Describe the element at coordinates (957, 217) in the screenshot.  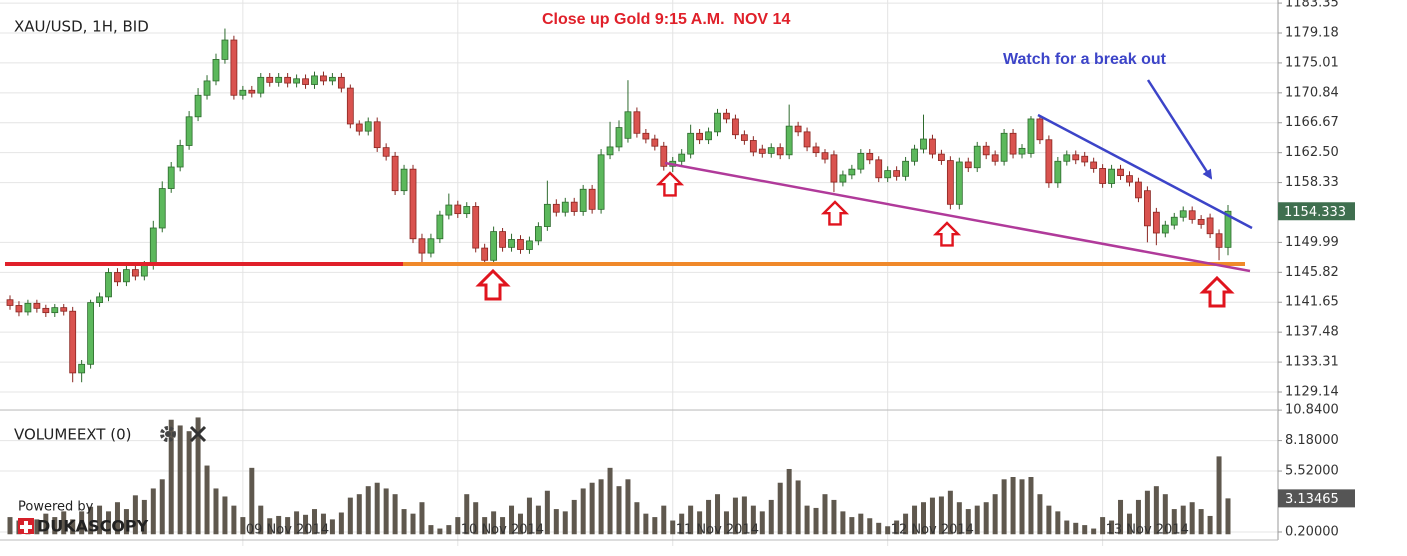
I see `trend-line` at that location.